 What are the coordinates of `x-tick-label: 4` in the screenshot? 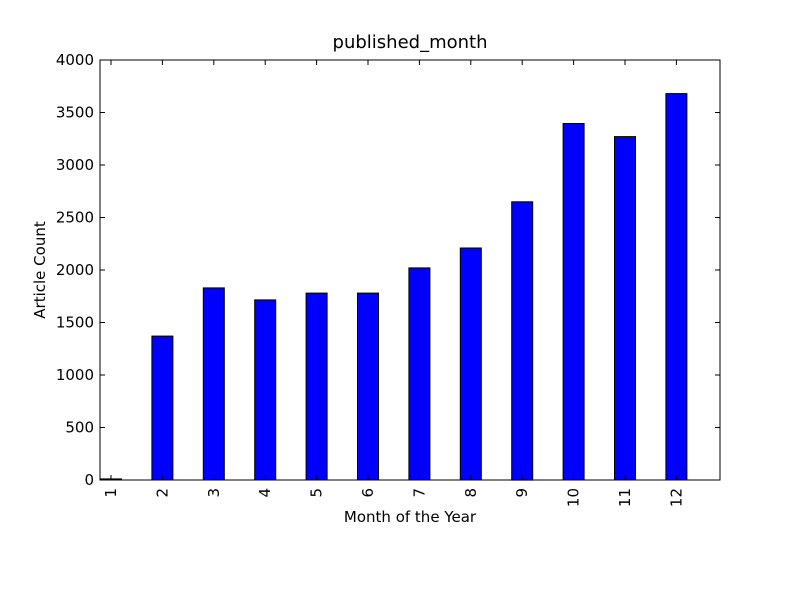 It's located at (265, 493).